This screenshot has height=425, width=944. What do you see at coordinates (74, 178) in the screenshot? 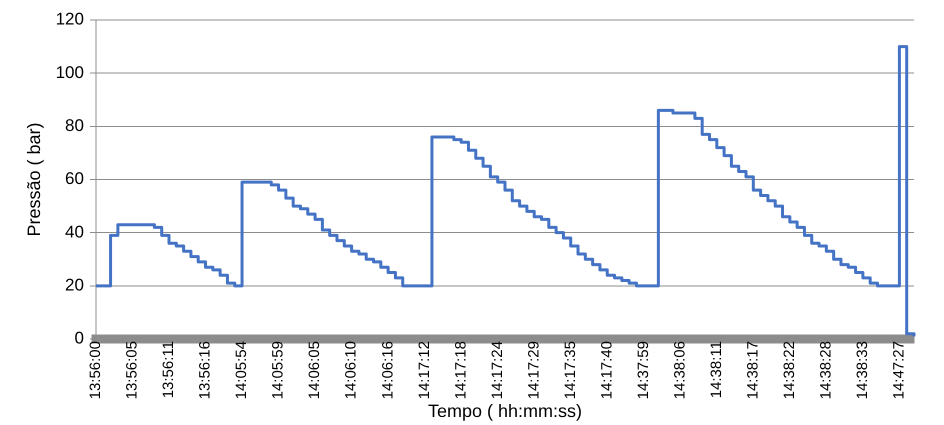
I see `y-tick-label: 60` at bounding box center [74, 178].